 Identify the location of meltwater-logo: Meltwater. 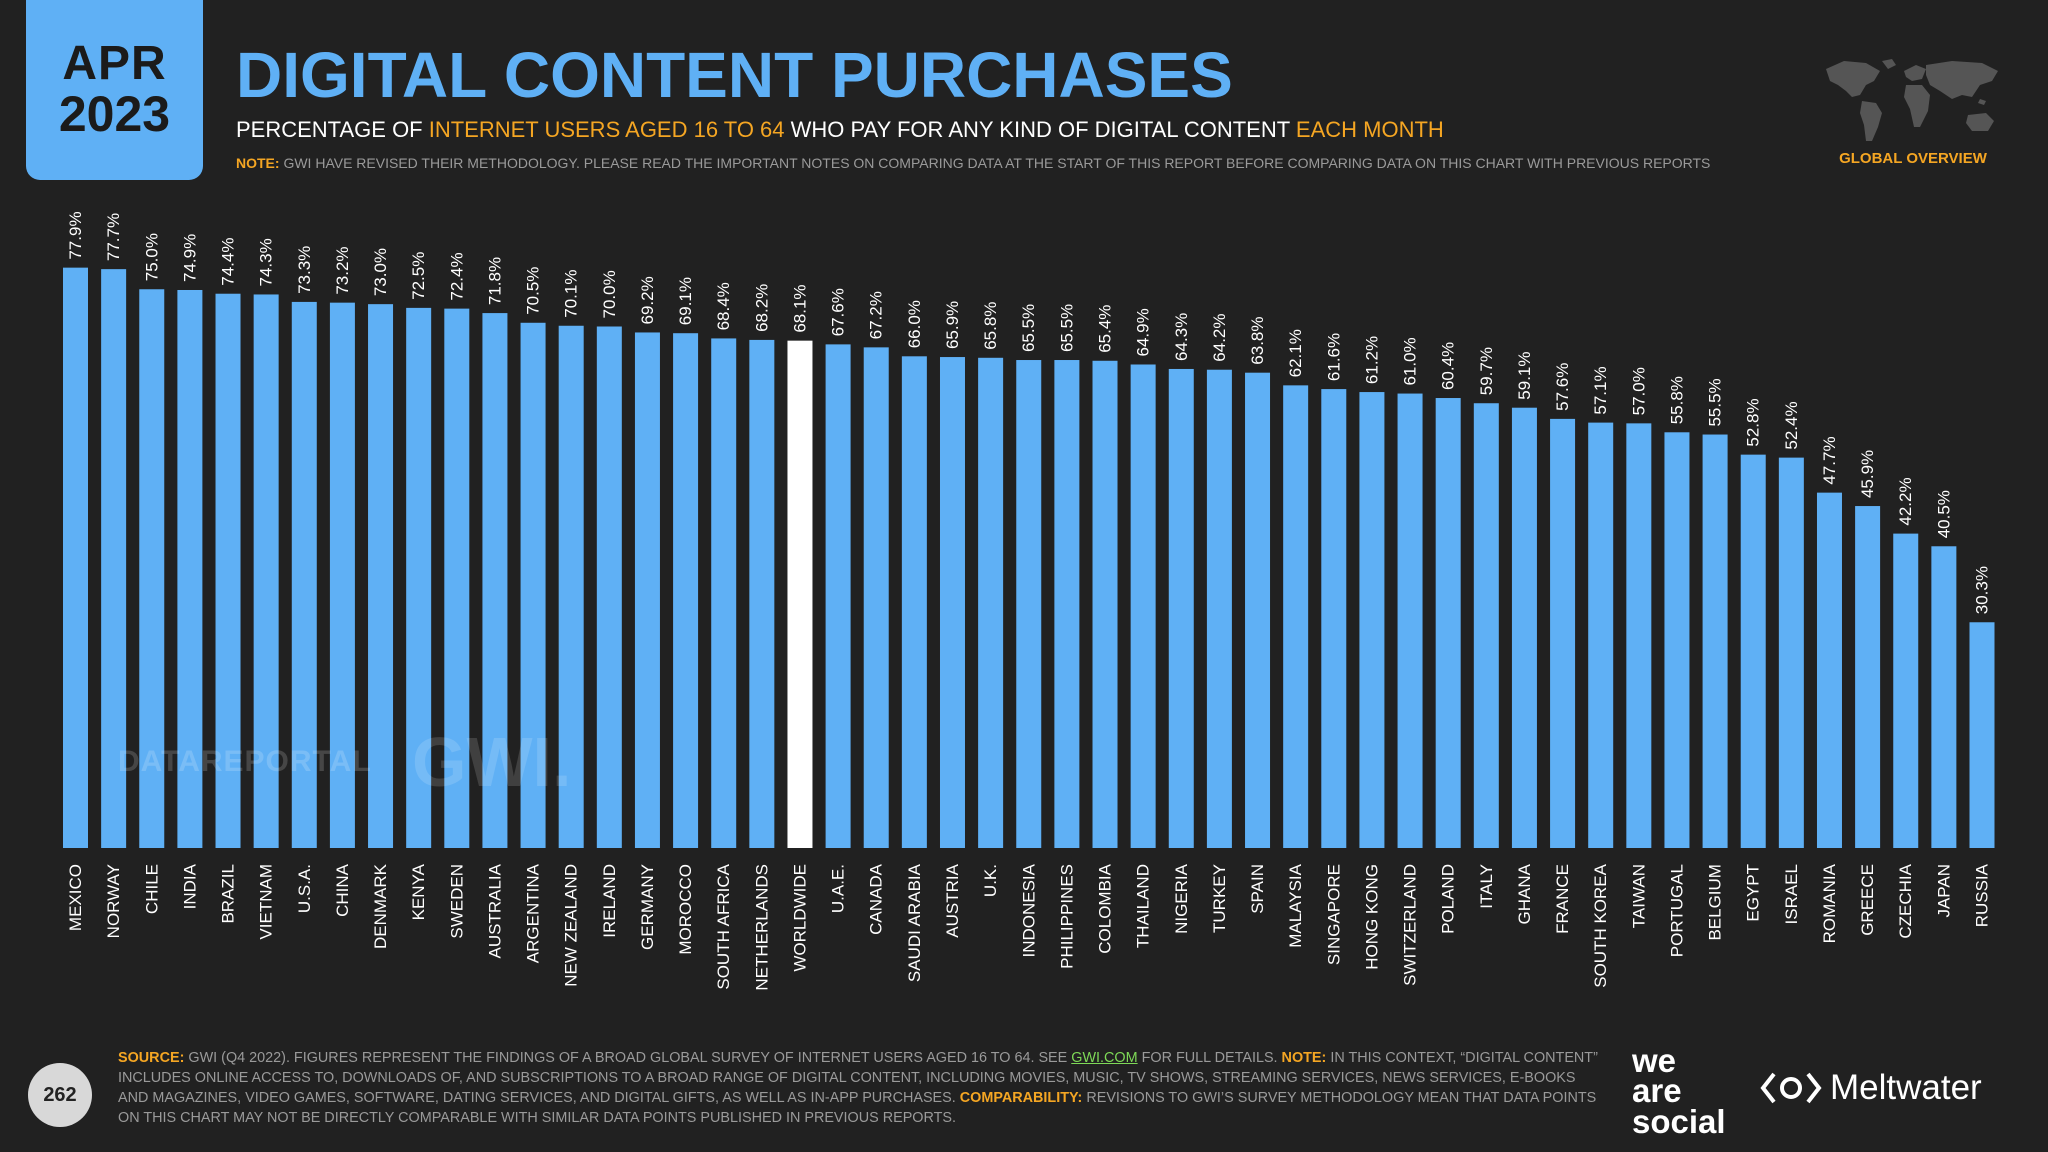
(1871, 1088).